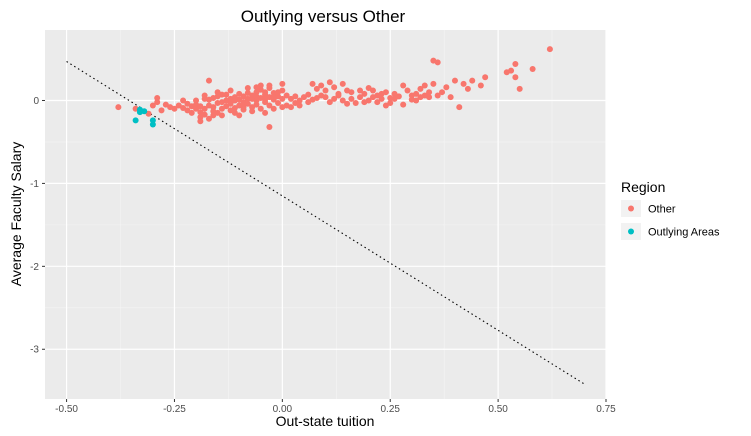 The image size is (751, 436). I want to click on y-axis: 0 -1 -2 -3, so click(37, 226).